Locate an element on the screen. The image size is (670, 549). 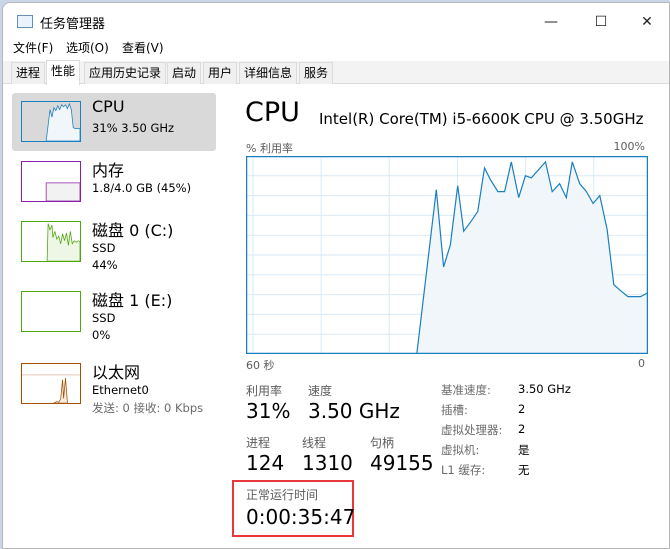
sidebar-item-disk-1: 磁盘 1 (E:) SSD 0% is located at coordinates (114, 312).